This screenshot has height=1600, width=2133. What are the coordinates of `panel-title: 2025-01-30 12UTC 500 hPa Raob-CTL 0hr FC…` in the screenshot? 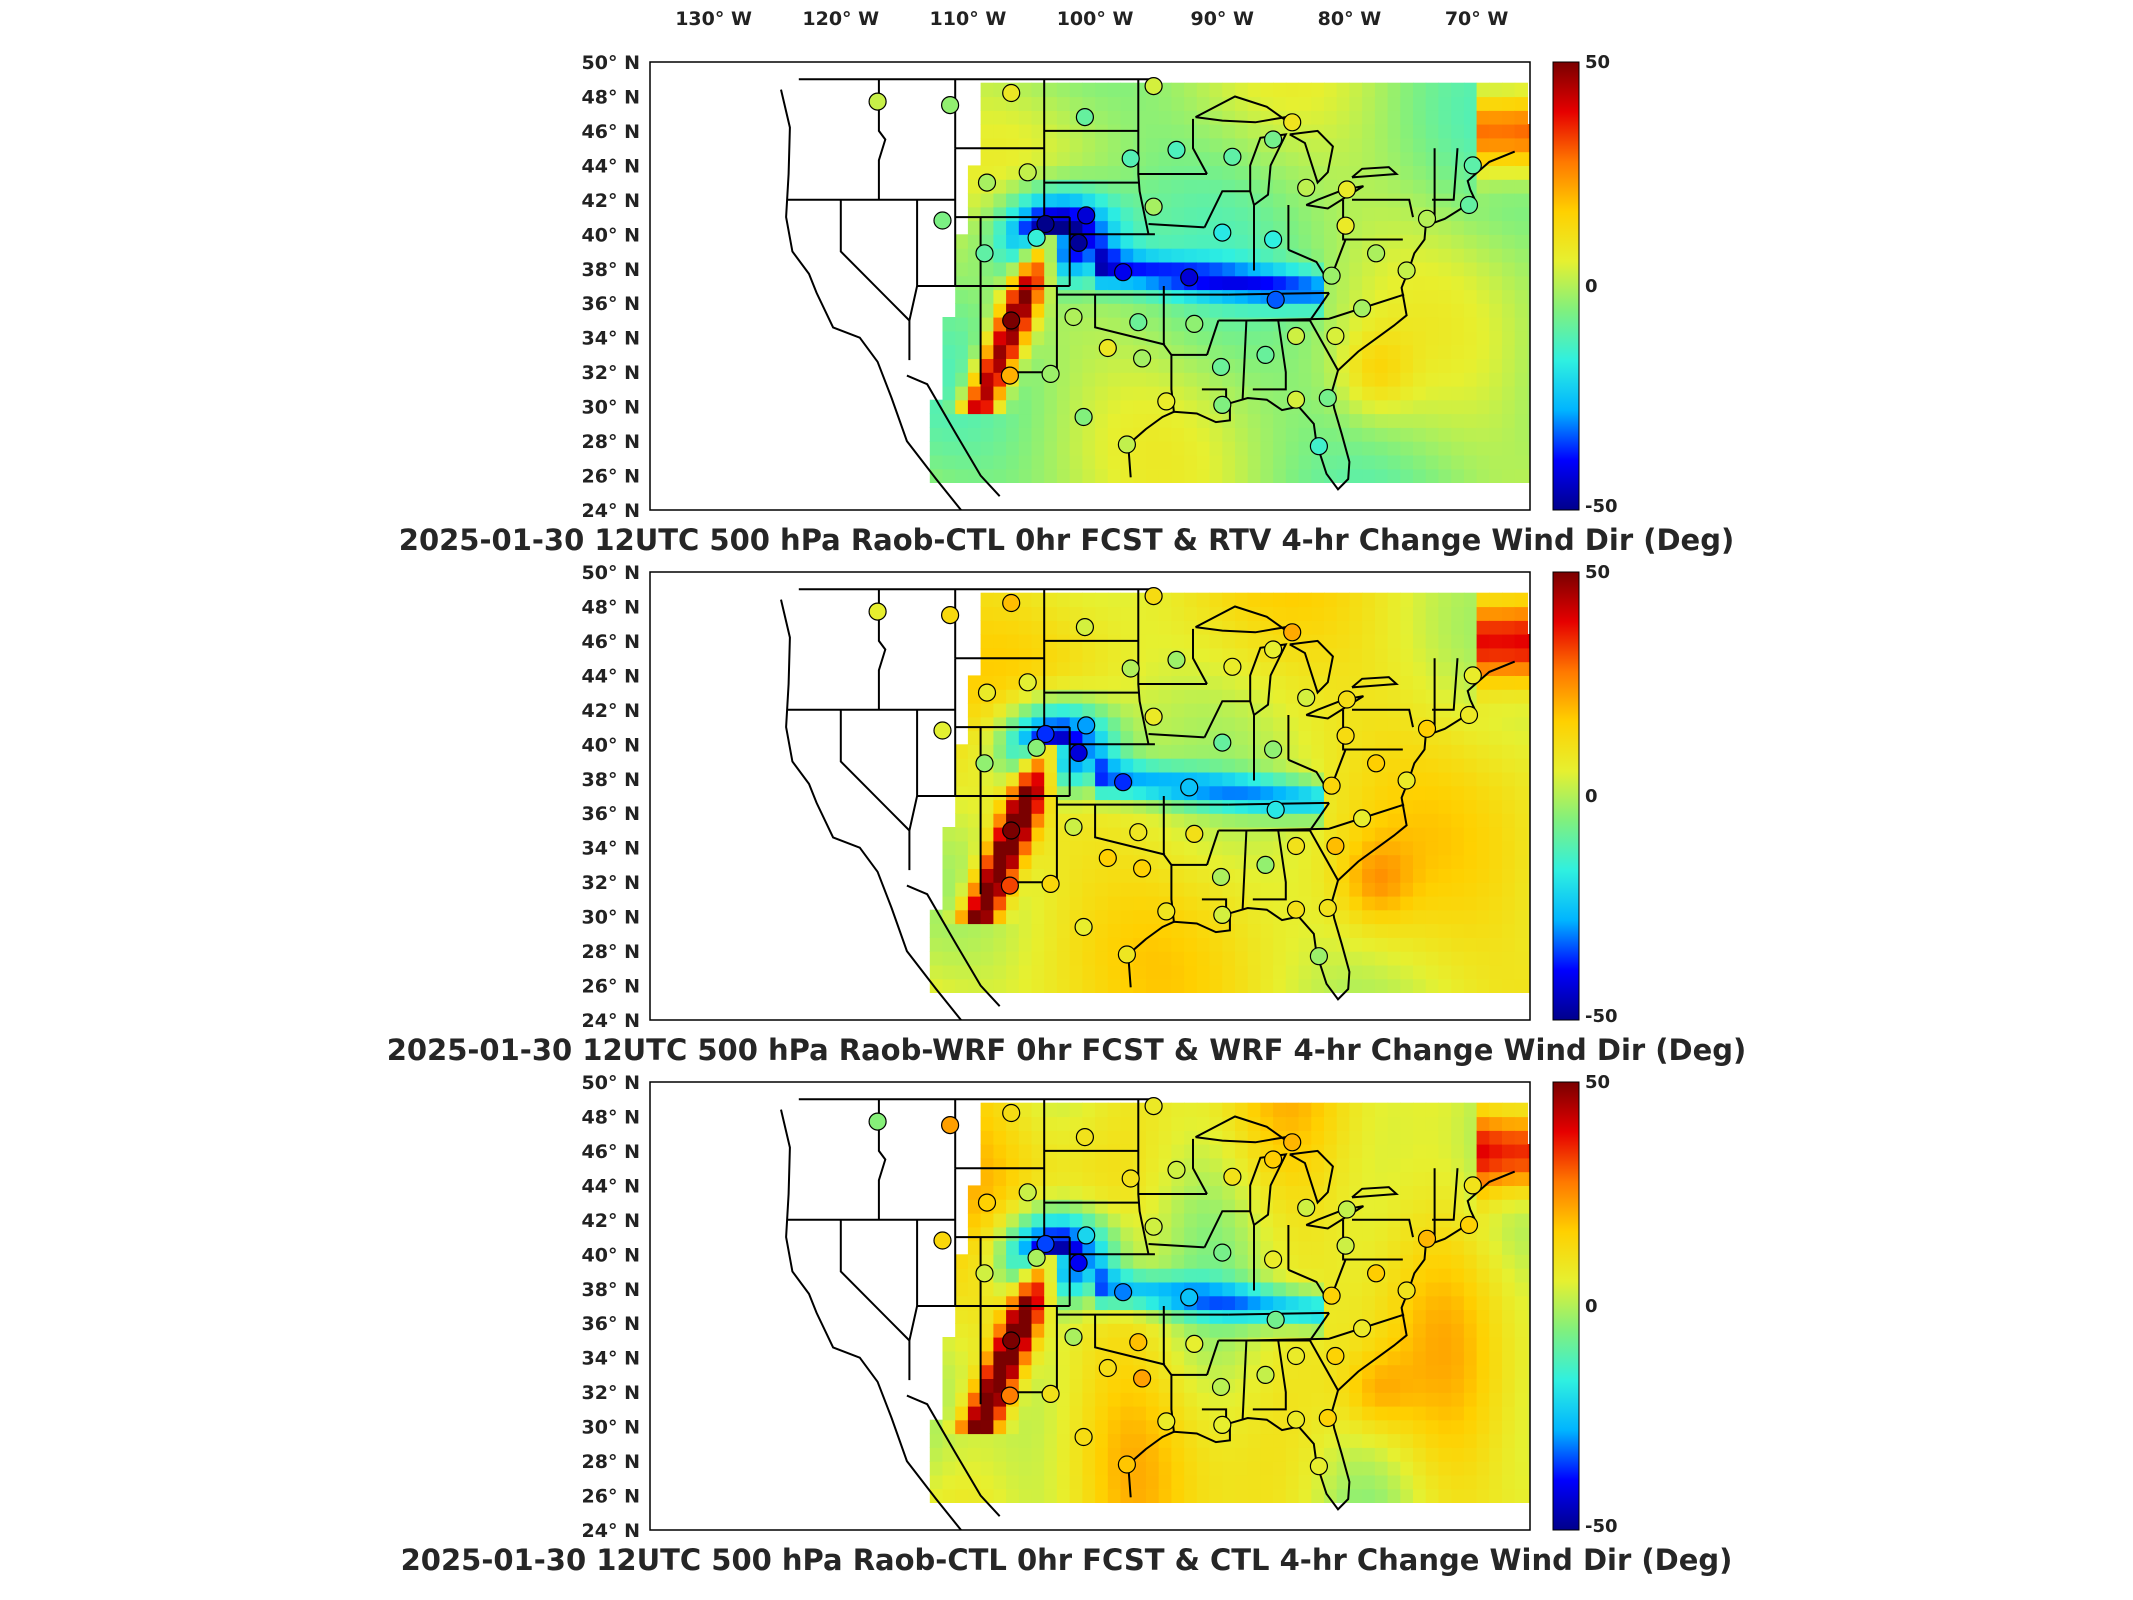 It's located at (1066, 540).